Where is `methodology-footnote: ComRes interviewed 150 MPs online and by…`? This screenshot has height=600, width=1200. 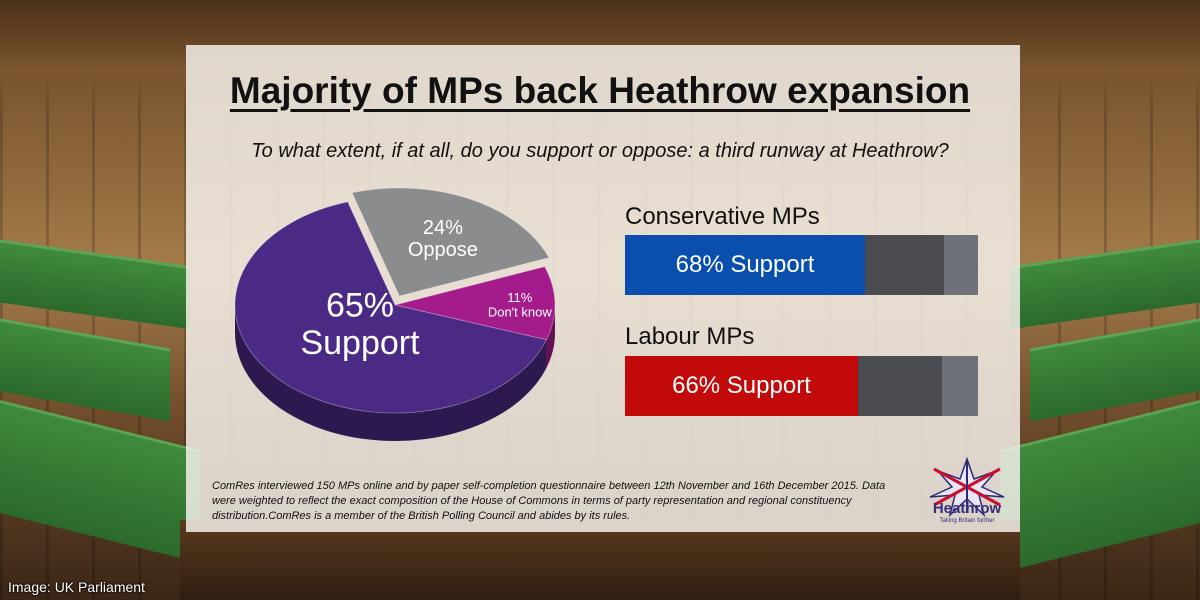 methodology-footnote: ComRes interviewed 150 MPs online and by… is located at coordinates (549, 501).